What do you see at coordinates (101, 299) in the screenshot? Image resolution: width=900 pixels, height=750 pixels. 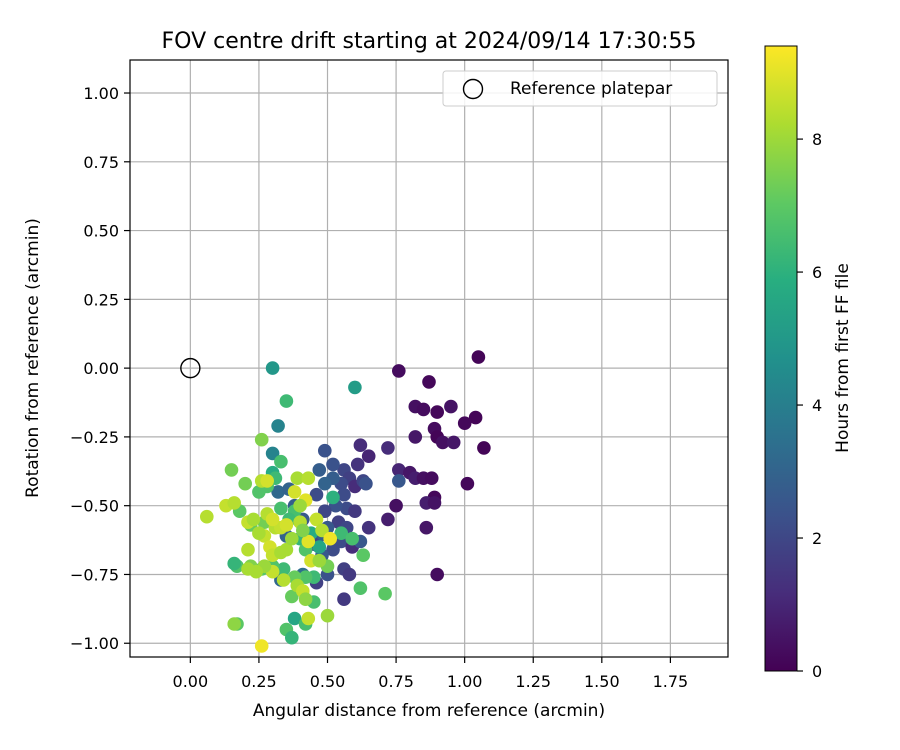 I see `y-tick-label: 0.25` at bounding box center [101, 299].